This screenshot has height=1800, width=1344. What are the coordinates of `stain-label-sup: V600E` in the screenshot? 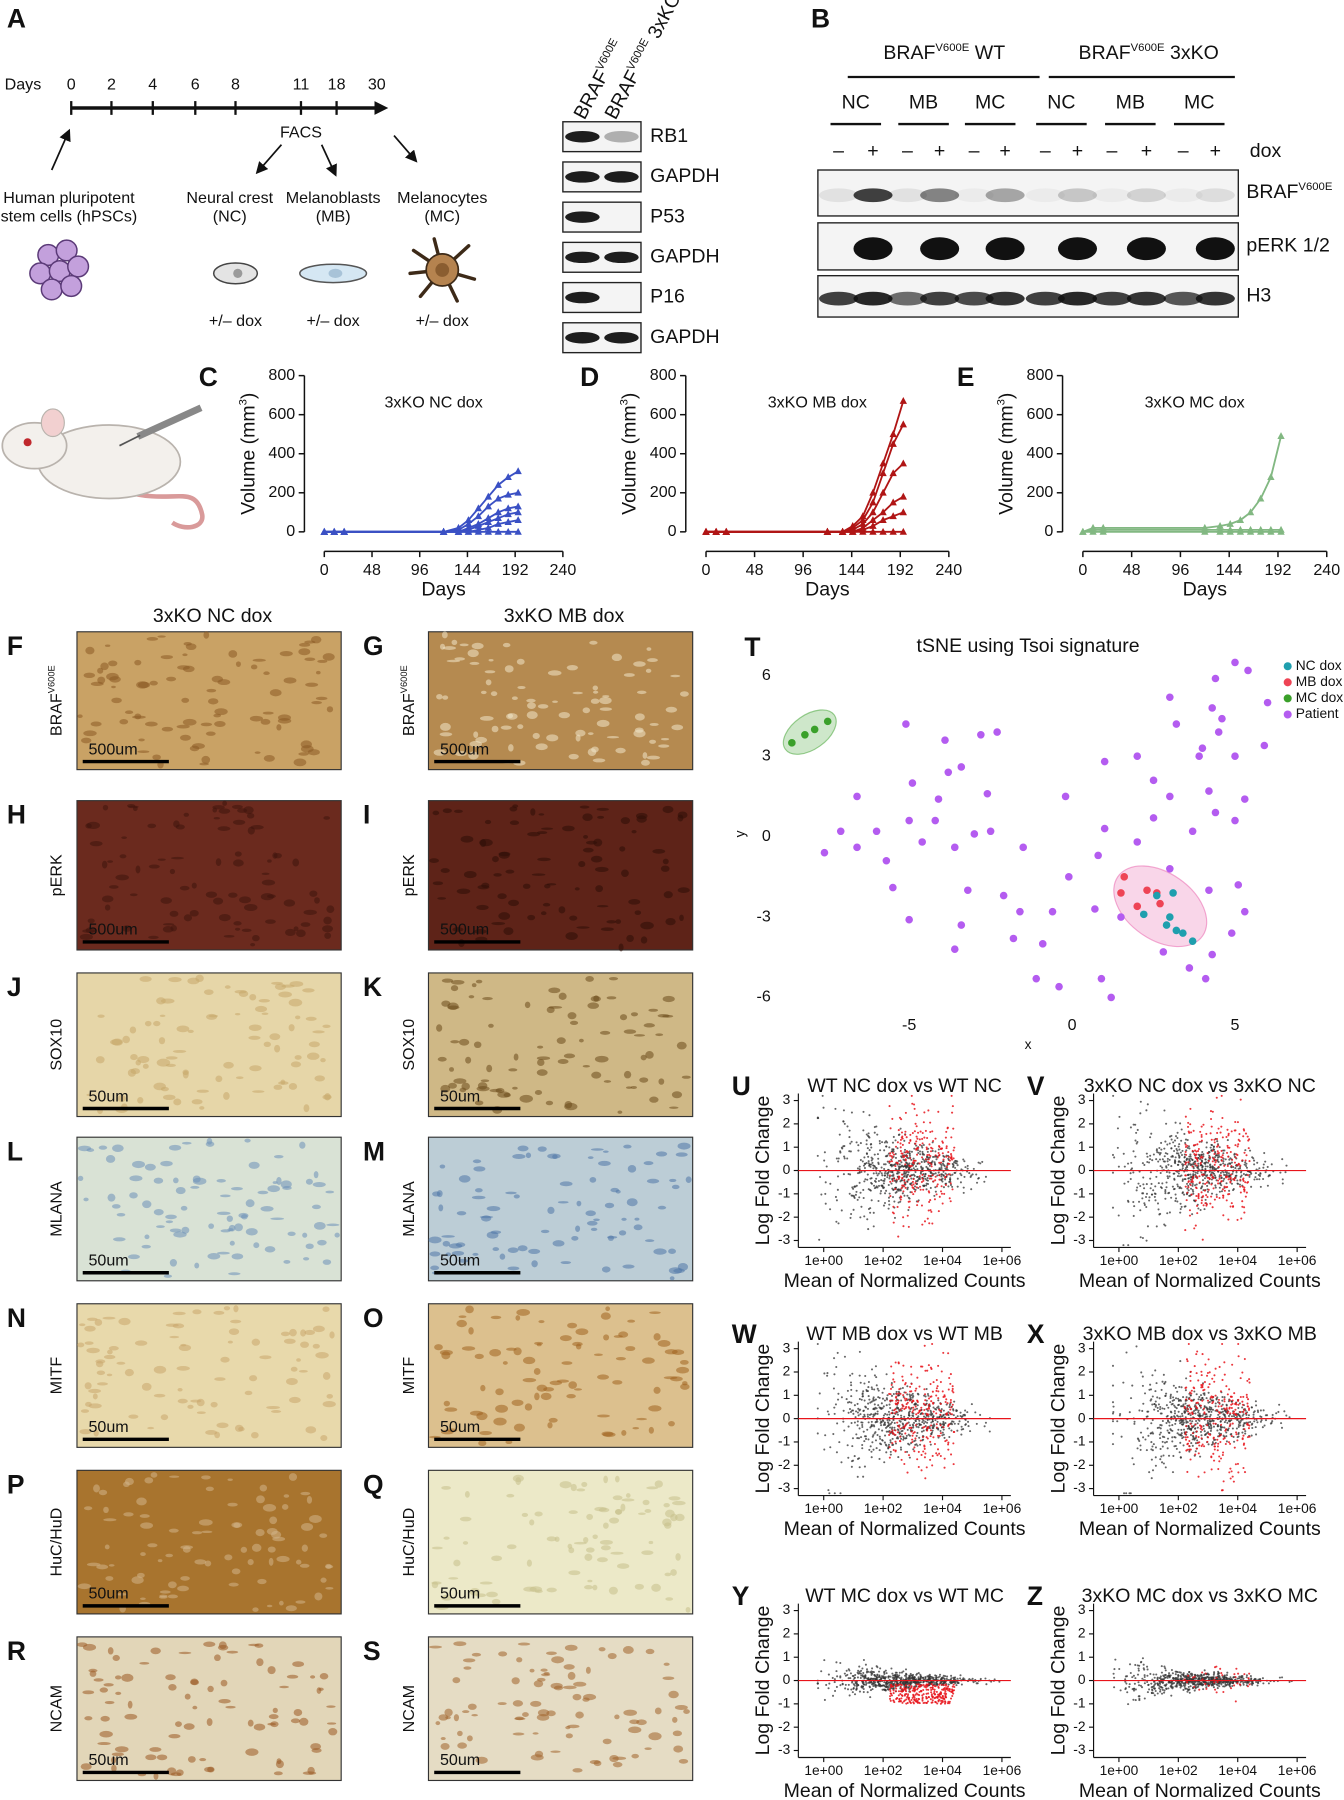 It's located at (52, 679).